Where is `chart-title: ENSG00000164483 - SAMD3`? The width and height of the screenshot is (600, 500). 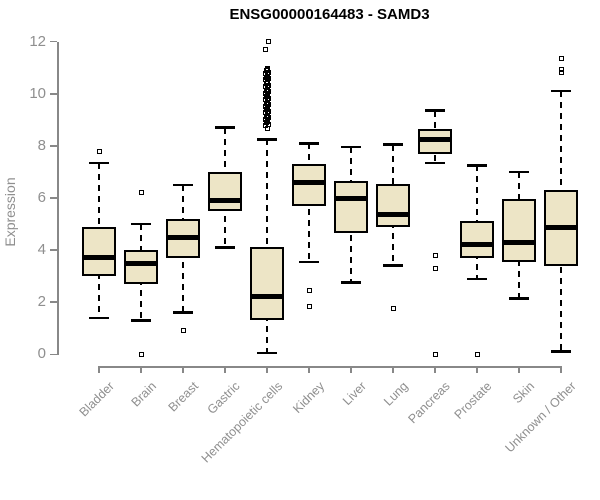
chart-title: ENSG00000164483 - SAMD3 is located at coordinates (329, 14).